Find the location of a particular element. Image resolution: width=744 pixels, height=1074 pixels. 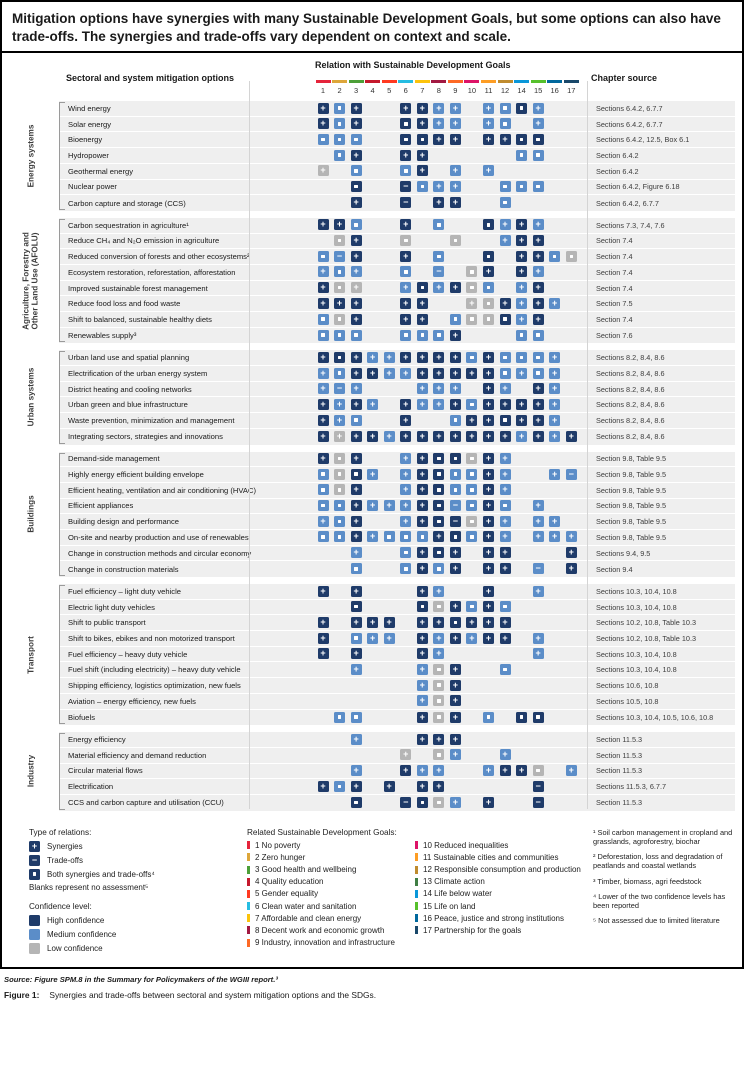

sdg-legend-label: 7 Affordable and clean energy is located at coordinates (308, 918).